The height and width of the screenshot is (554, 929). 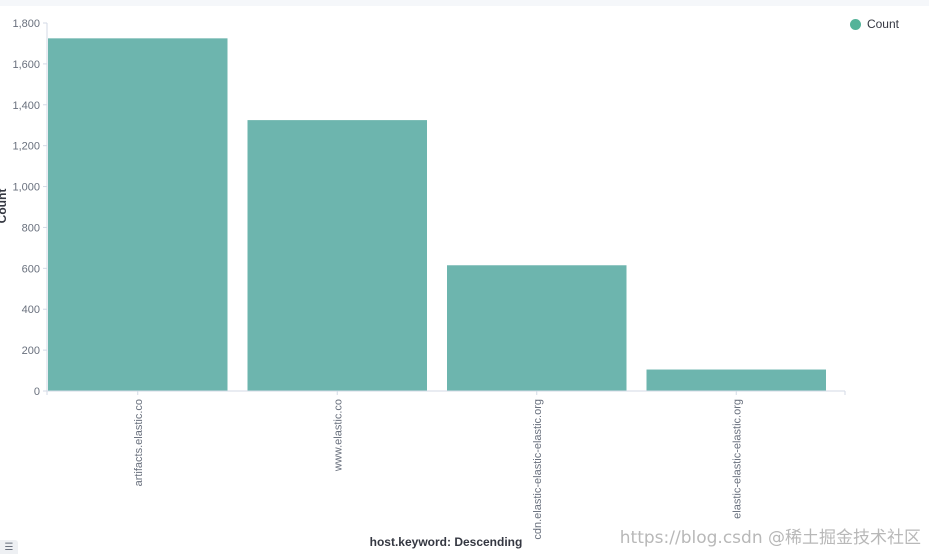 I want to click on y-tick-label: 1,000, so click(x=26, y=188).